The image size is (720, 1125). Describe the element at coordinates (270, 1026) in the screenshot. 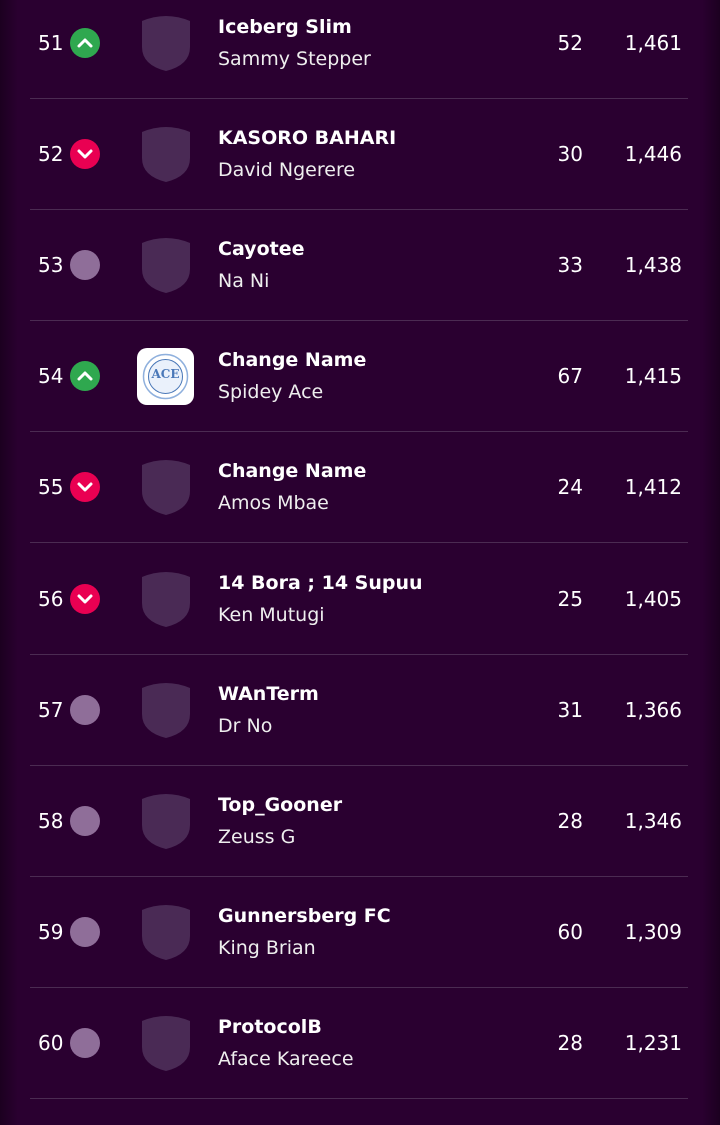

I see `team-name: ProtocolB` at that location.